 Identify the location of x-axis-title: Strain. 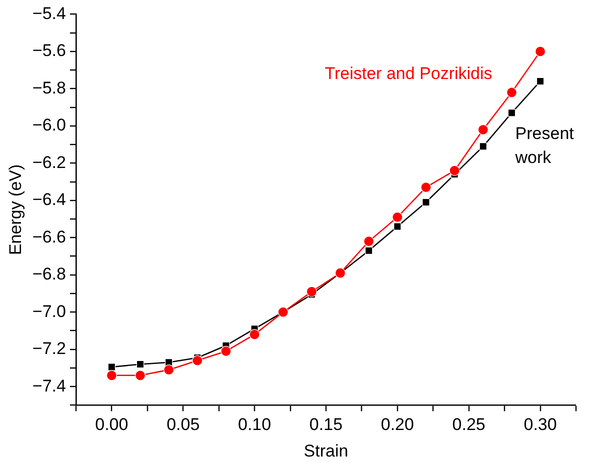
(326, 450).